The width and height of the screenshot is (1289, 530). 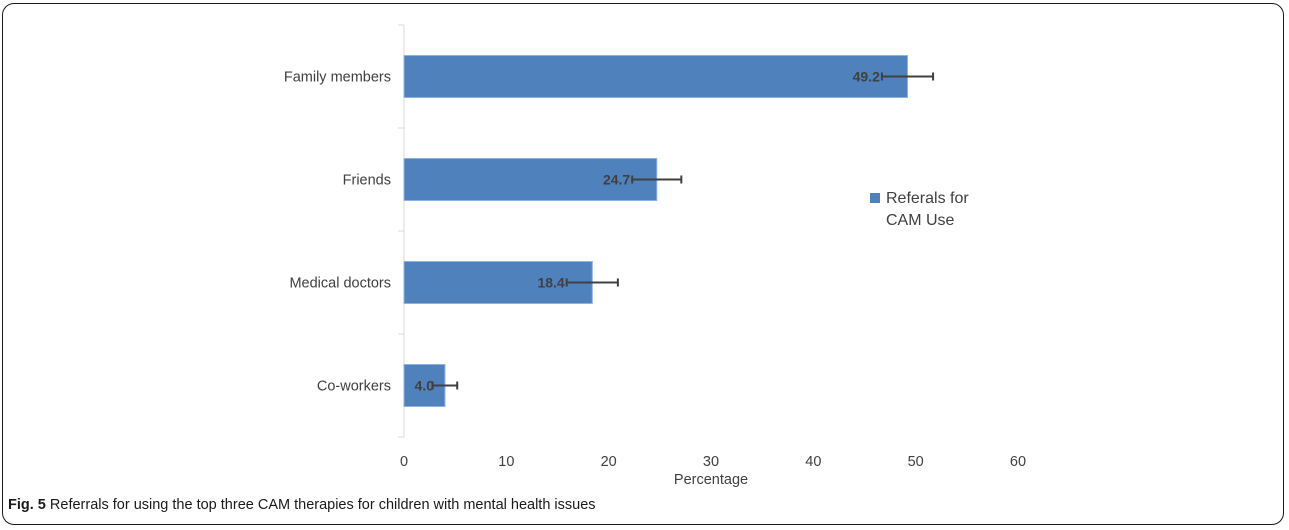 I want to click on legend-swatch, so click(x=875, y=198).